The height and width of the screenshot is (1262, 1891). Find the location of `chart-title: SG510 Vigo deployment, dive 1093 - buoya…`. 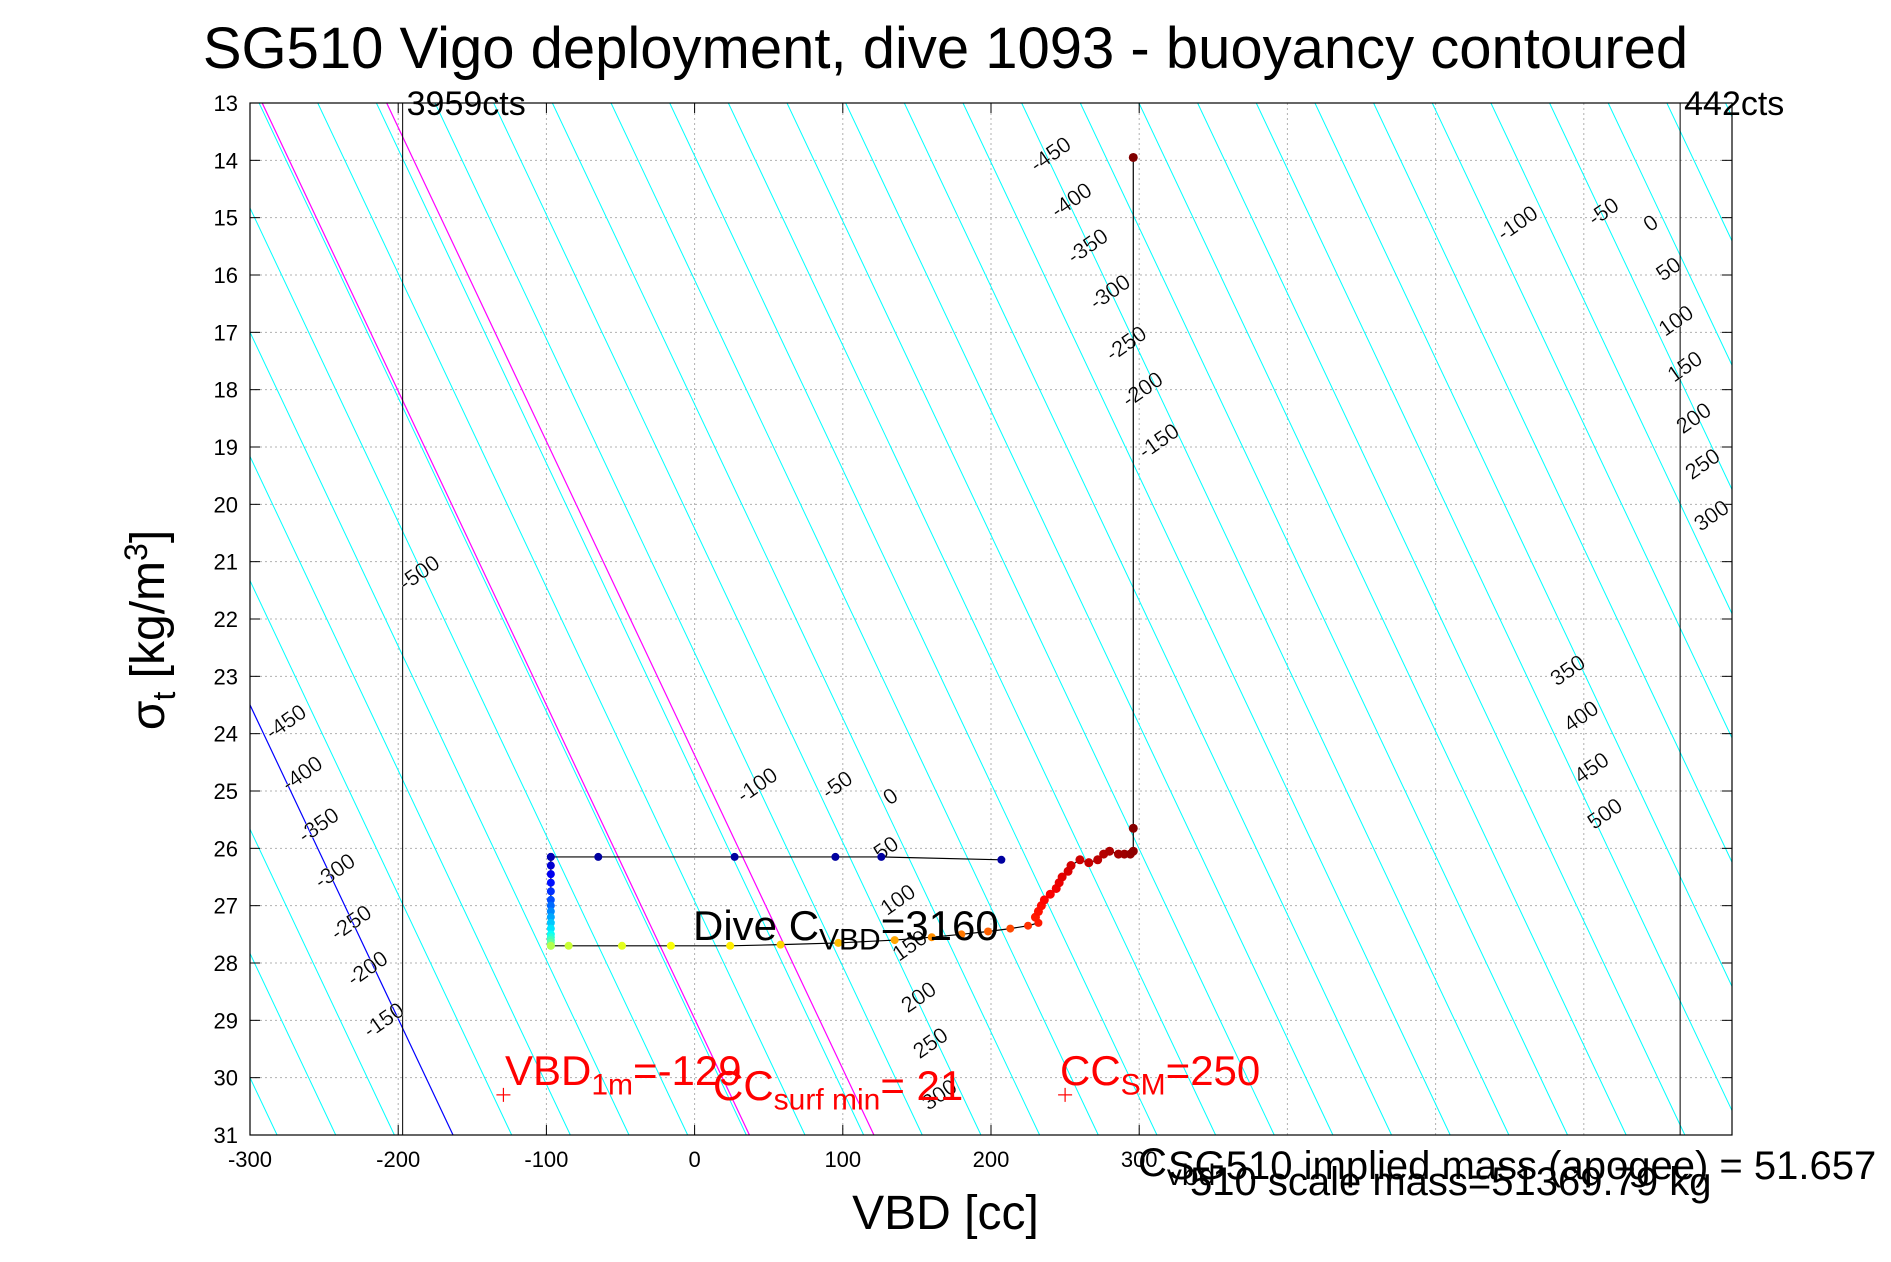

chart-title: SG510 Vigo deployment, dive 1093 - buoya… is located at coordinates (945, 48).